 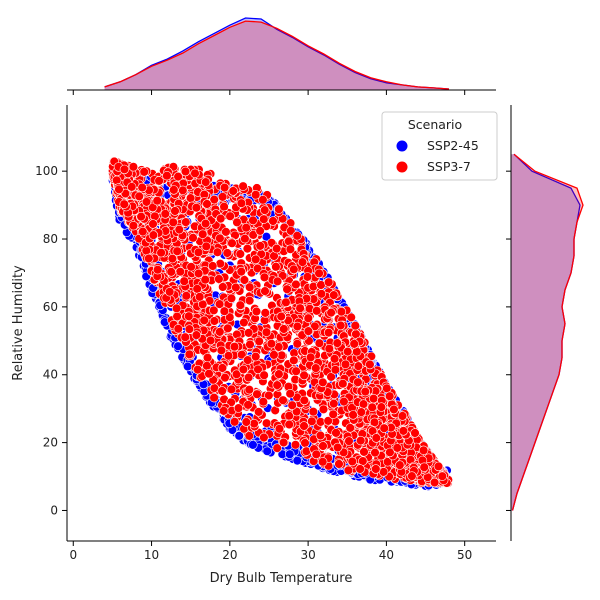 What do you see at coordinates (281, 578) in the screenshot?
I see `x-axis-label: Dry Bulb Temperature` at bounding box center [281, 578].